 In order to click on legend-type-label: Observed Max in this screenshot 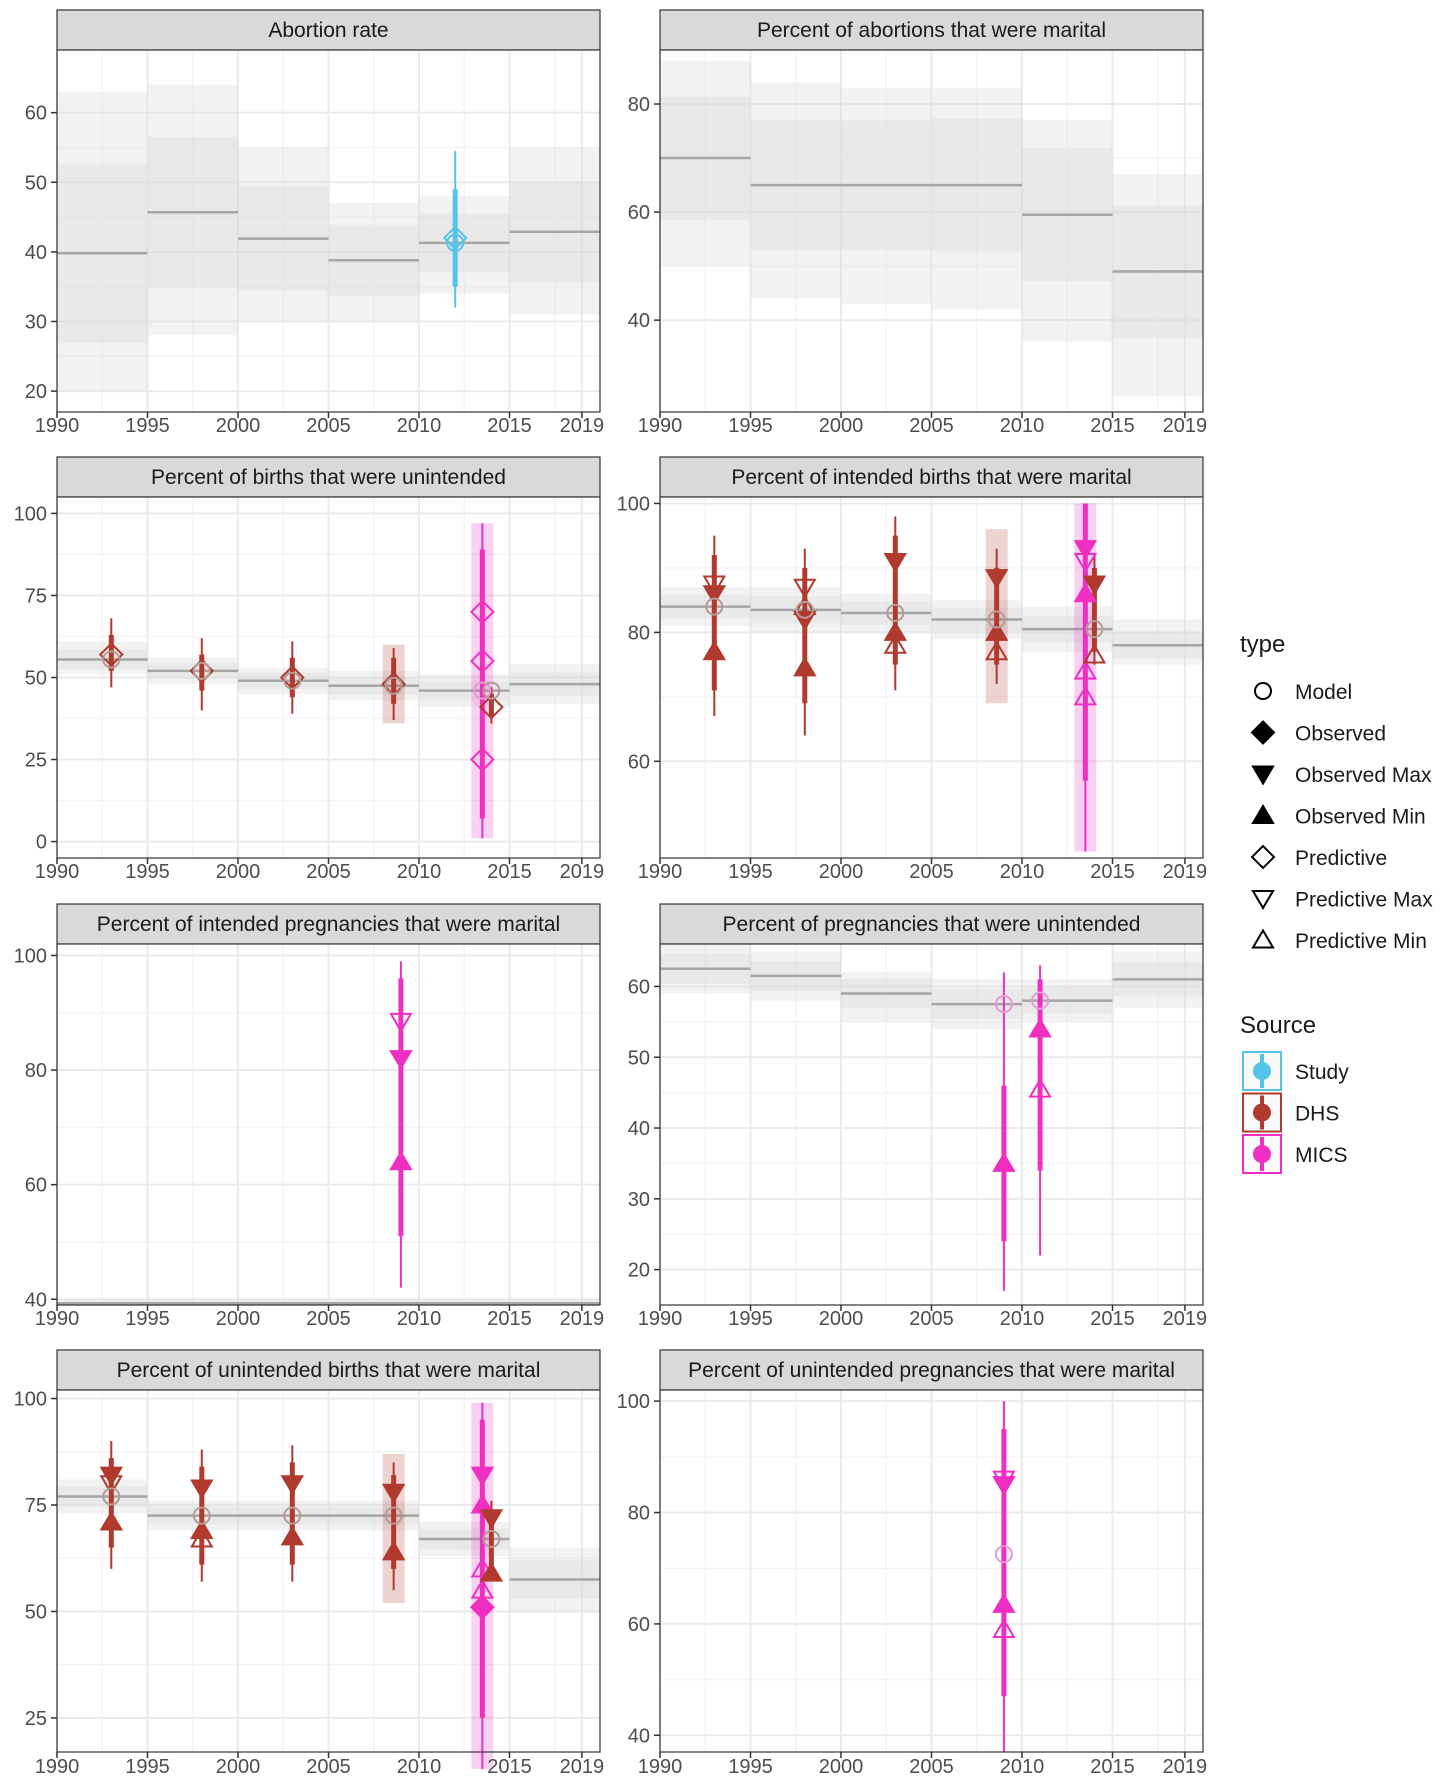, I will do `click(1363, 775)`.